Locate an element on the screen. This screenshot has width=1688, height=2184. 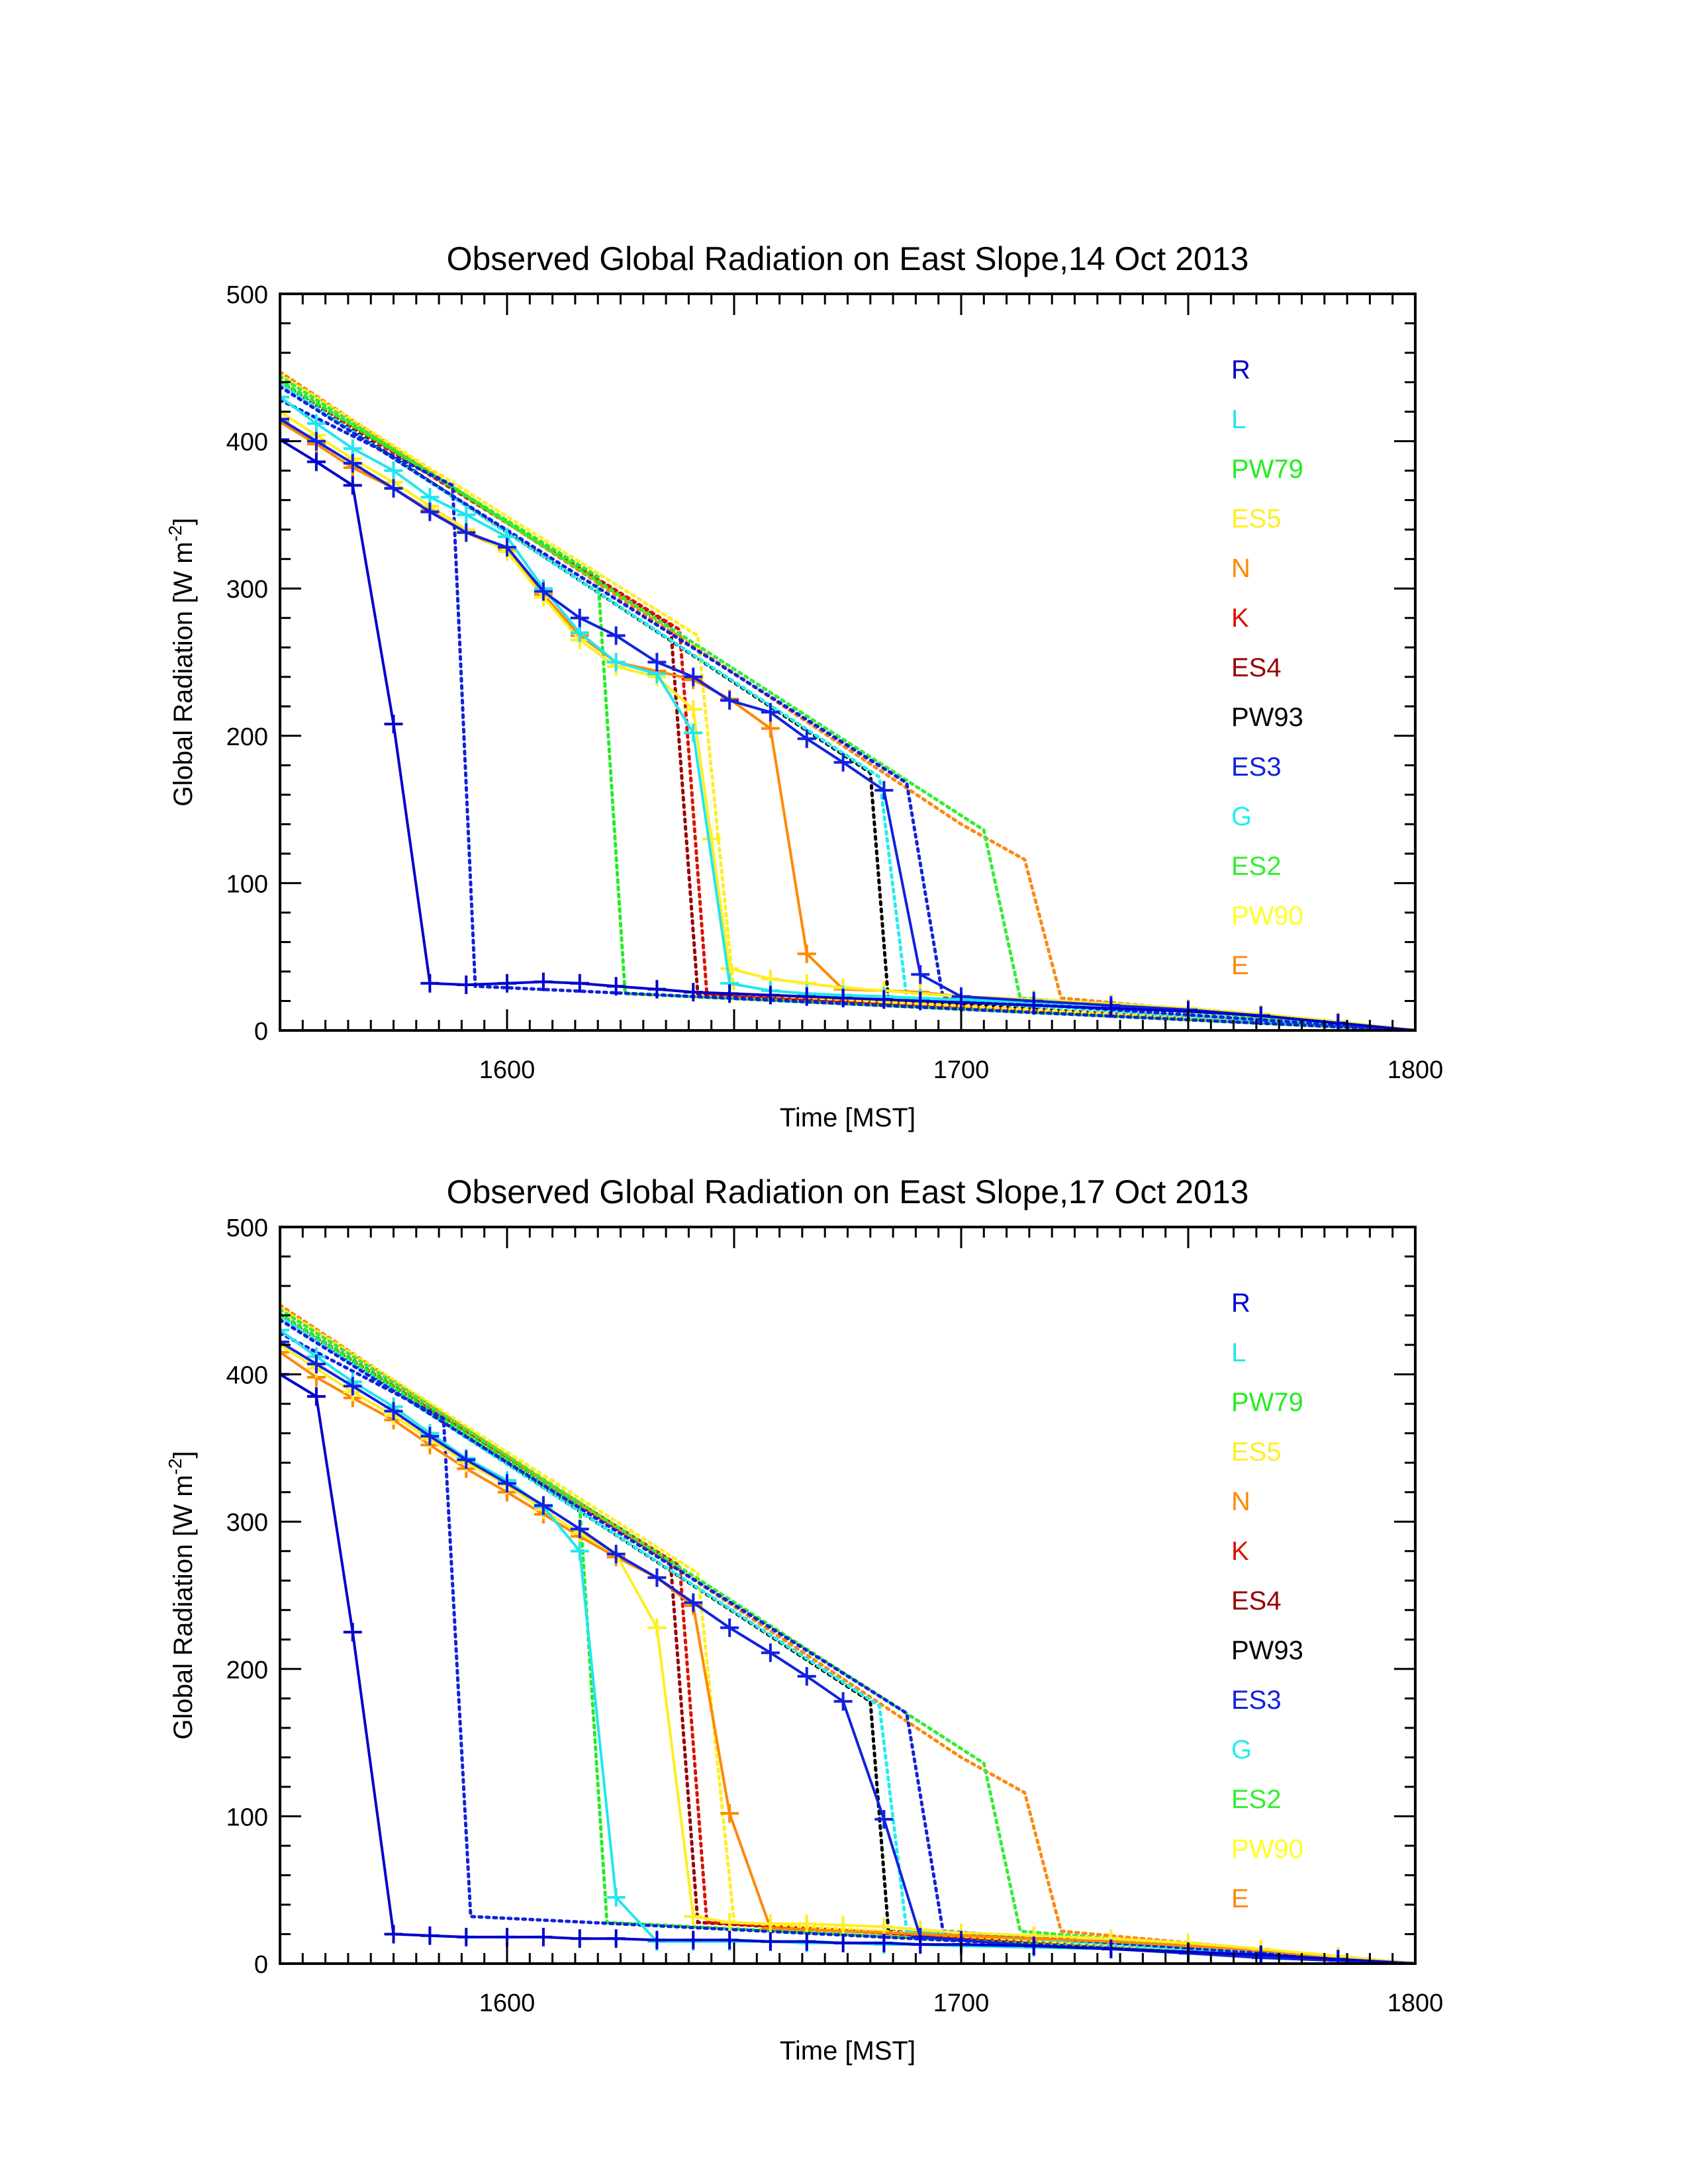
x-tick-label: 1600 is located at coordinates (507, 1070).